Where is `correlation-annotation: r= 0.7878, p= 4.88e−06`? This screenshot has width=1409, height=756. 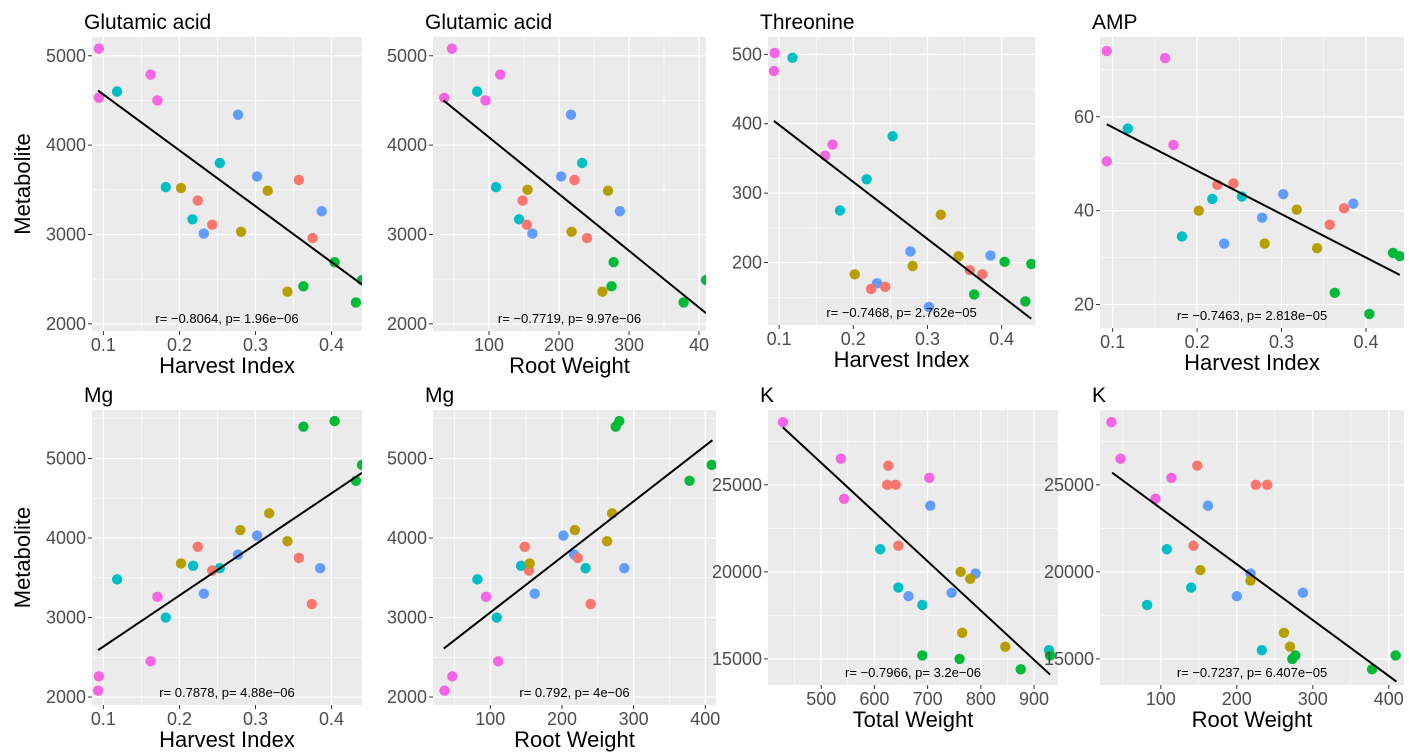
correlation-annotation: r= 0.7878, p= 4.88e−06 is located at coordinates (227, 692).